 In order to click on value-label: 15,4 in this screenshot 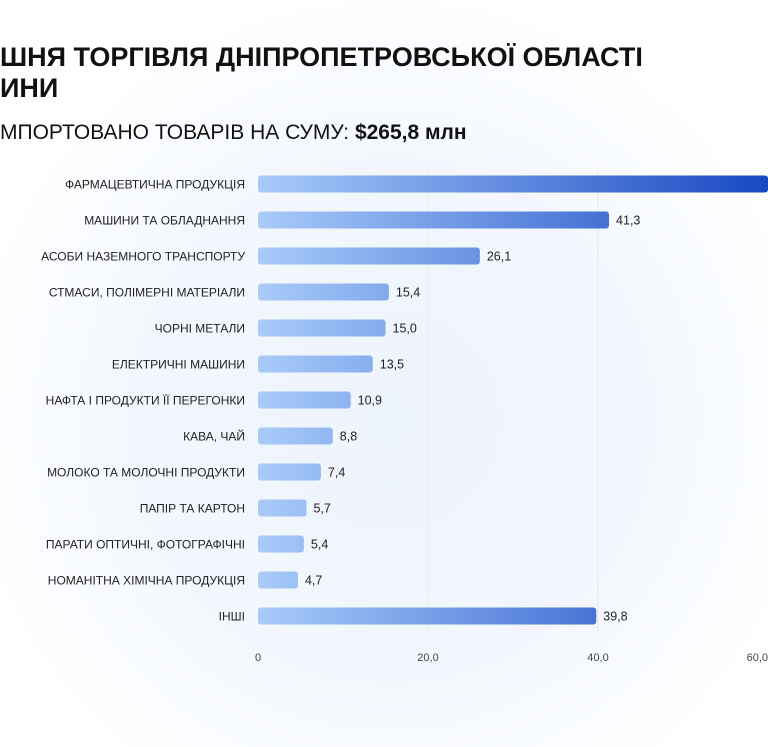, I will do `click(408, 293)`.